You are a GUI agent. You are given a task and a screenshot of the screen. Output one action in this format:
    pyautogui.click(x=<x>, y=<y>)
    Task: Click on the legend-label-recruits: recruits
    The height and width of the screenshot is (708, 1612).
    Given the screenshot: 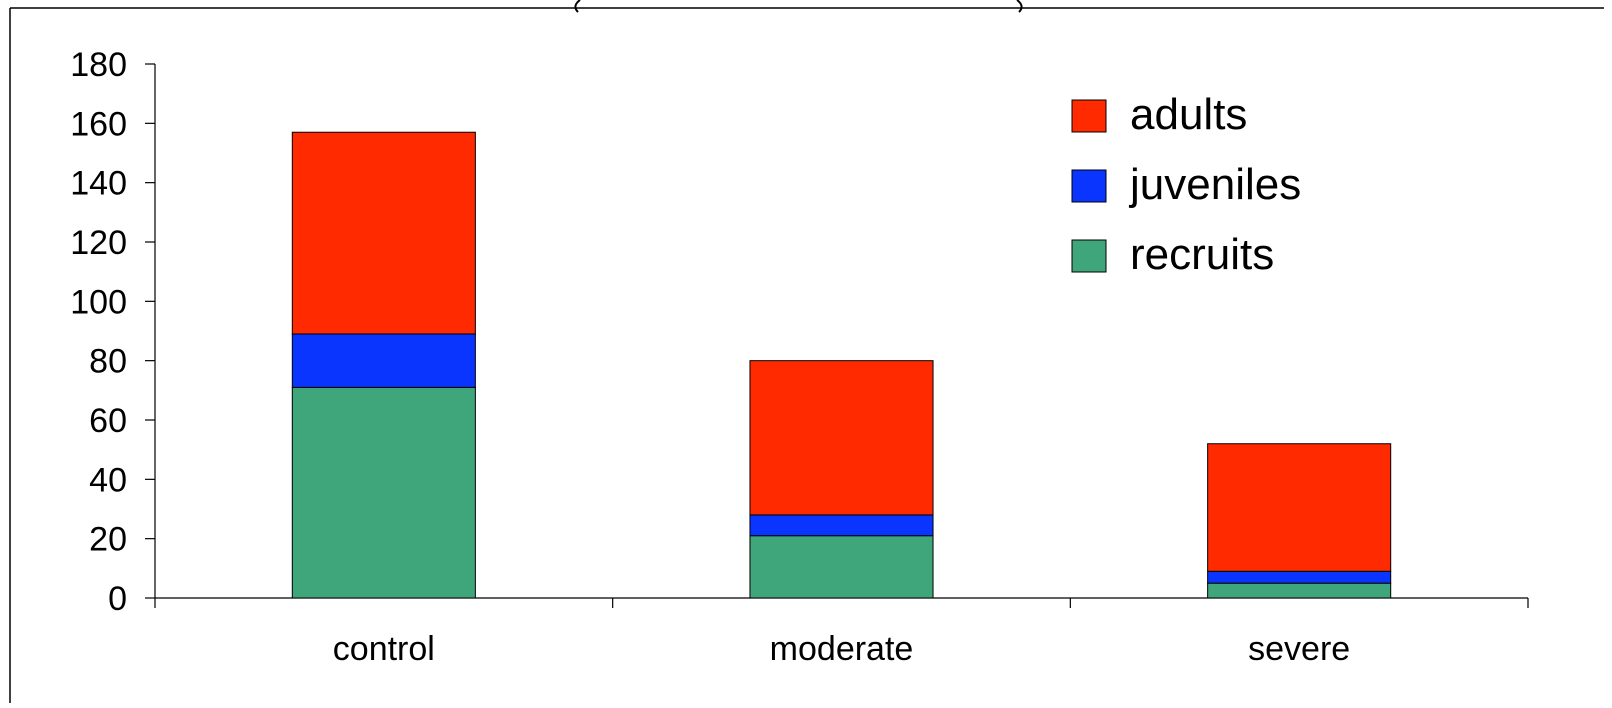 What is the action you would take?
    pyautogui.click(x=1202, y=254)
    